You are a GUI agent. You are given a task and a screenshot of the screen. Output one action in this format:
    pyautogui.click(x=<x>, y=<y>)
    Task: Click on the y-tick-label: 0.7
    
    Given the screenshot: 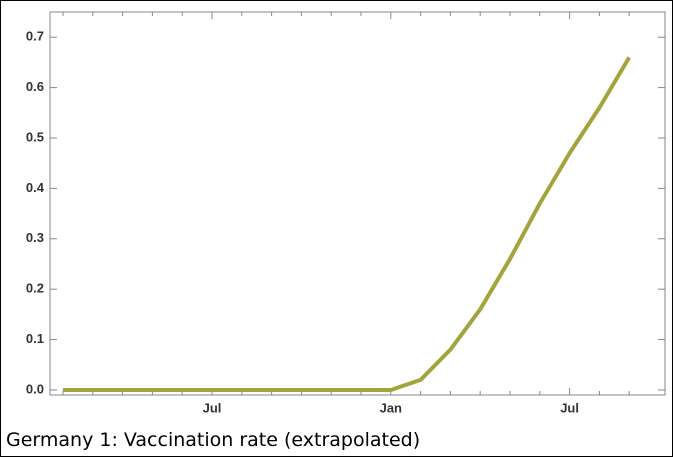 What is the action you would take?
    pyautogui.click(x=35, y=36)
    